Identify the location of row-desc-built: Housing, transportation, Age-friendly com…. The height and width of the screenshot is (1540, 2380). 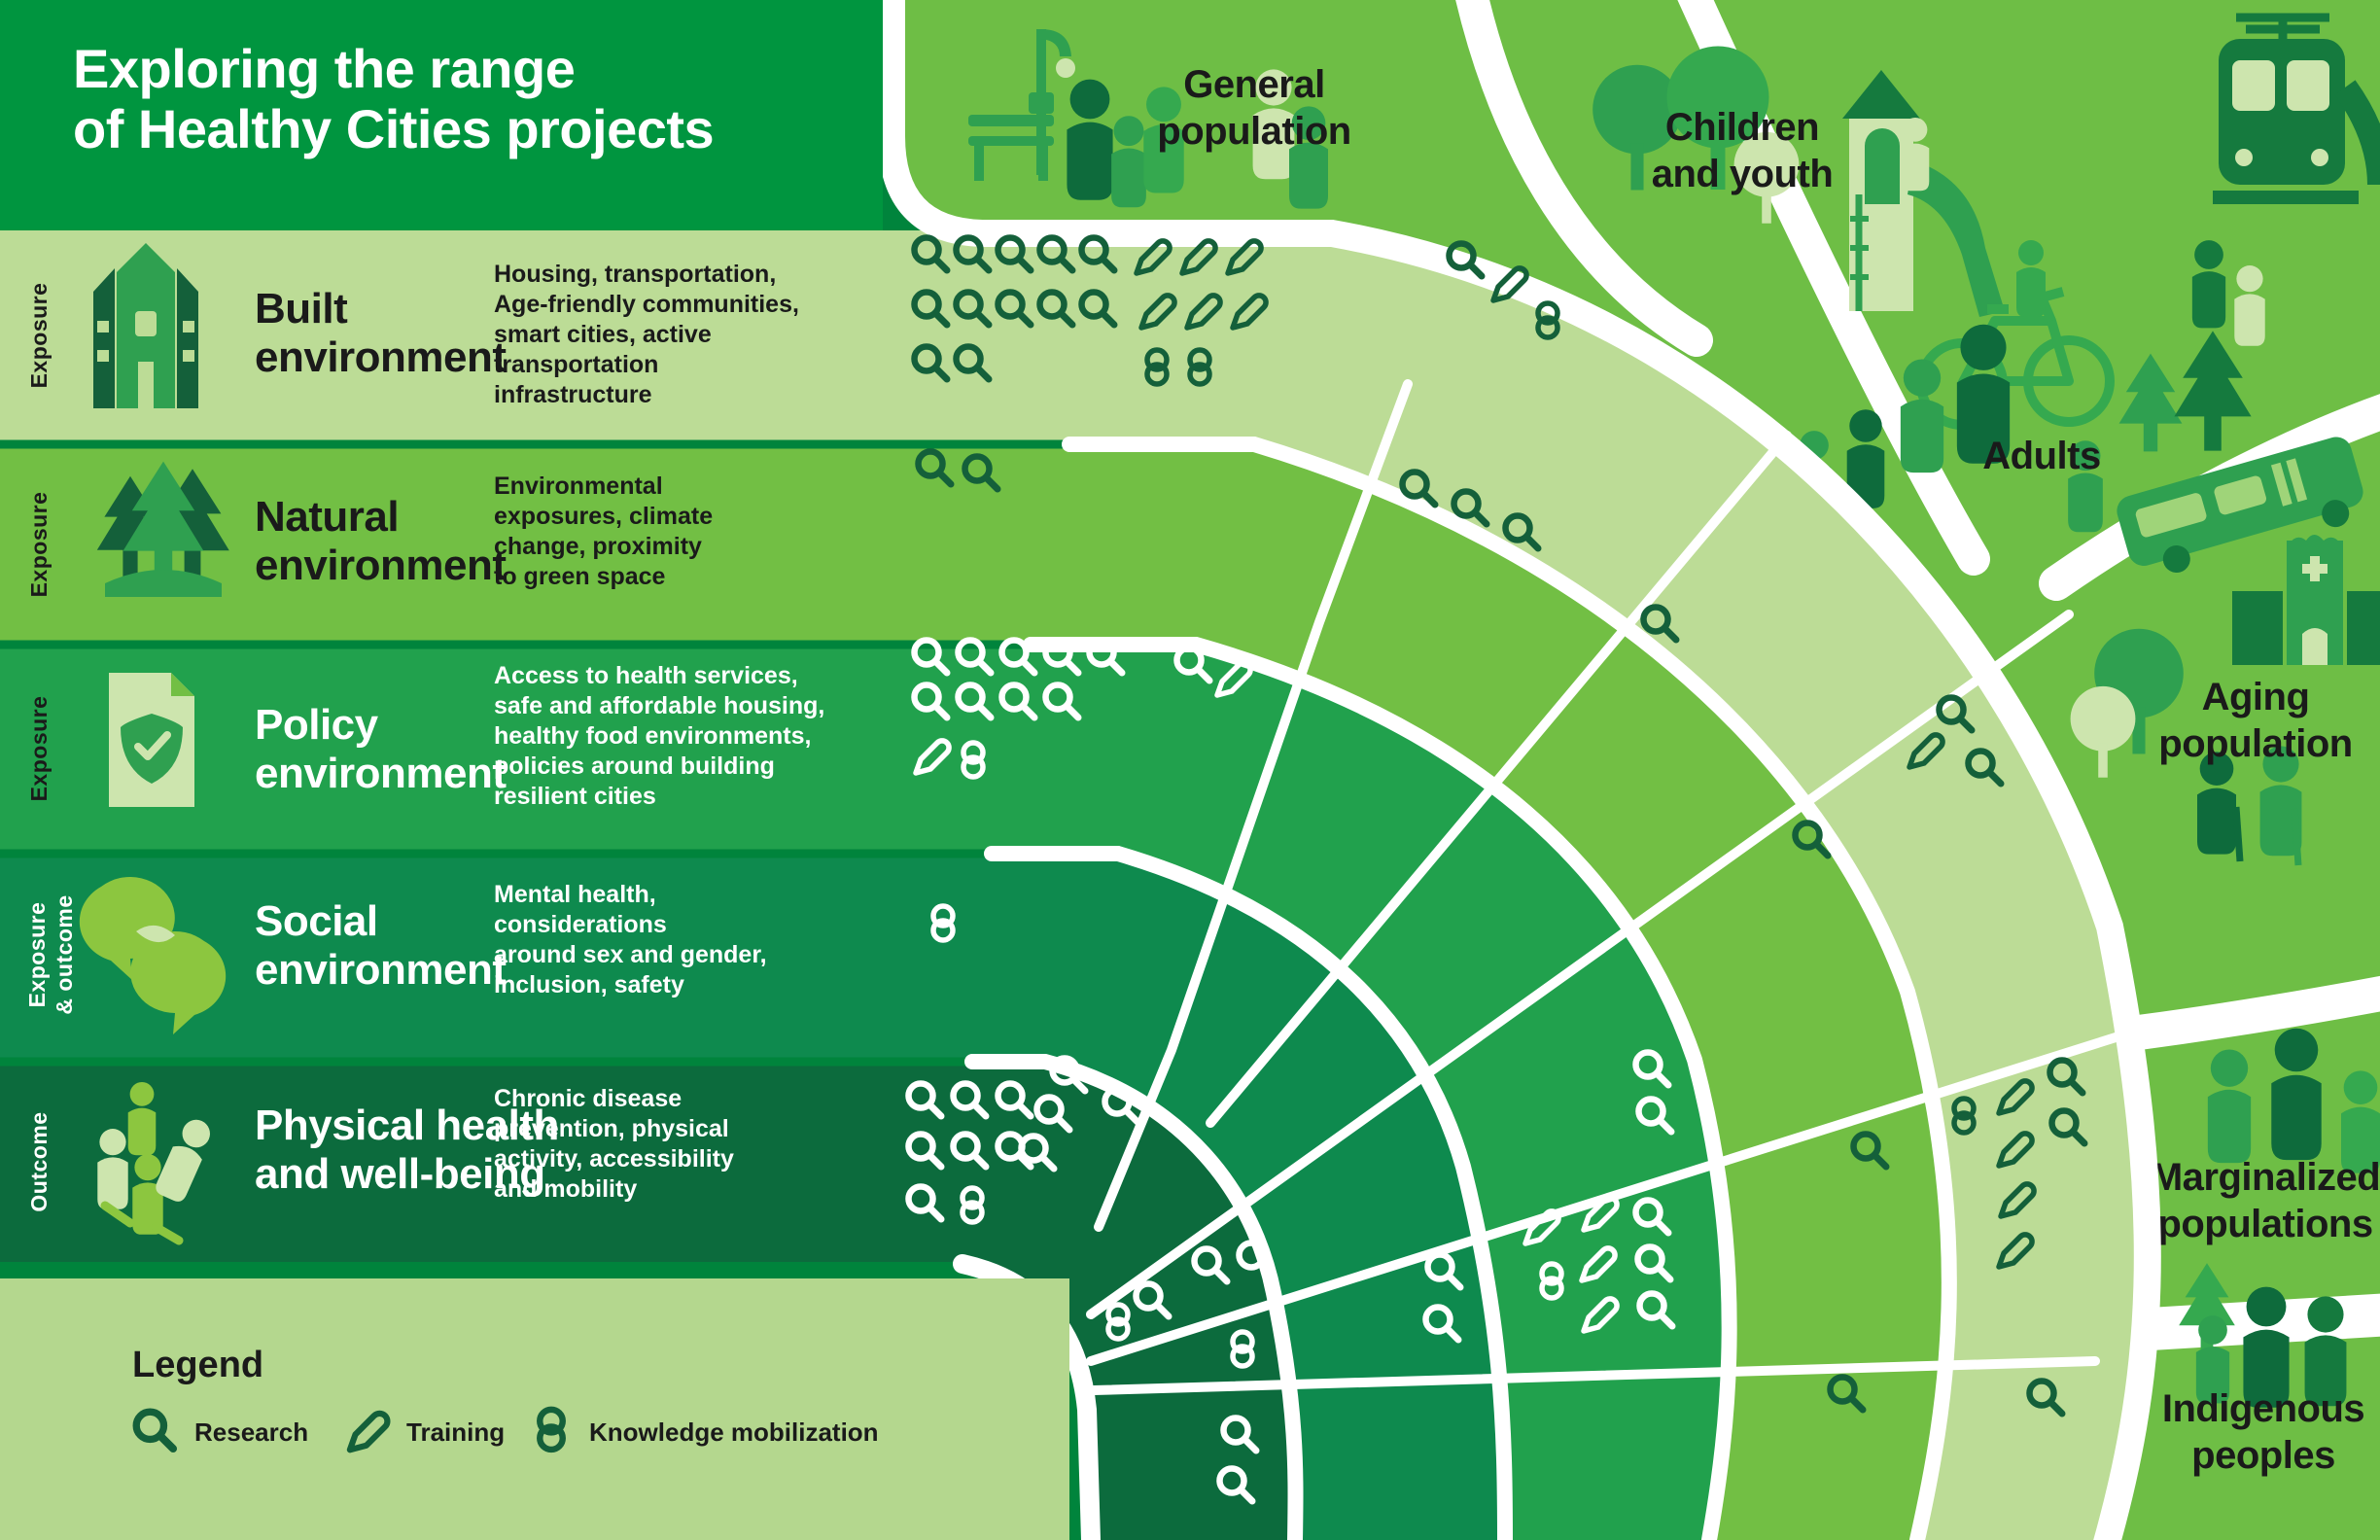
(646, 334).